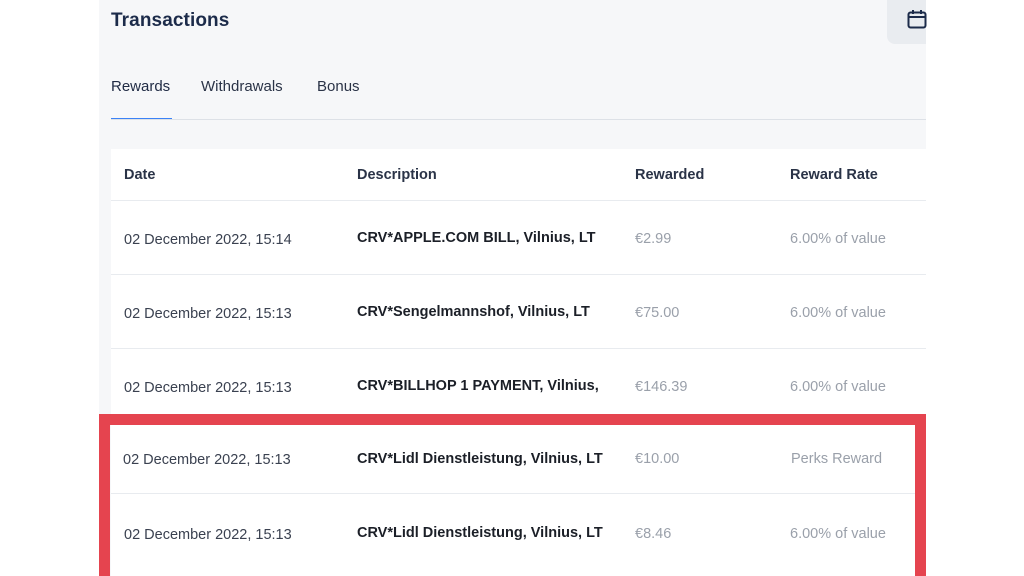 This screenshot has width=1024, height=576. Describe the element at coordinates (653, 239) in the screenshot. I see `row-rewarded: €2.99` at that location.